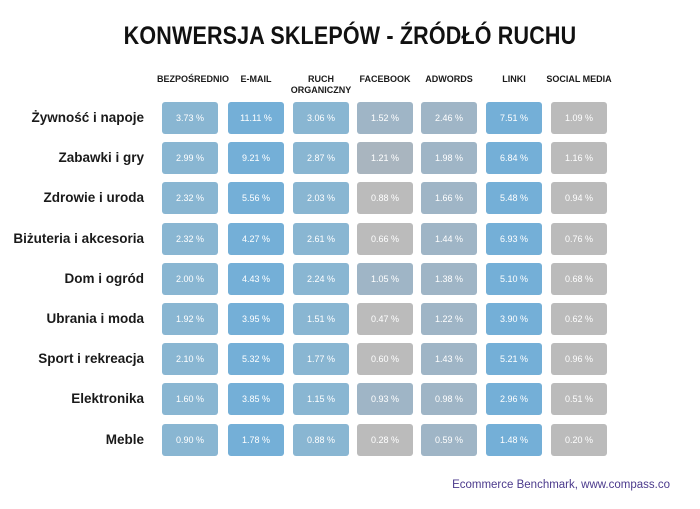 This screenshot has width=700, height=509. Describe the element at coordinates (561, 485) in the screenshot. I see `source-credit: Ecommerce Benchmark, www.compass.co` at that location.